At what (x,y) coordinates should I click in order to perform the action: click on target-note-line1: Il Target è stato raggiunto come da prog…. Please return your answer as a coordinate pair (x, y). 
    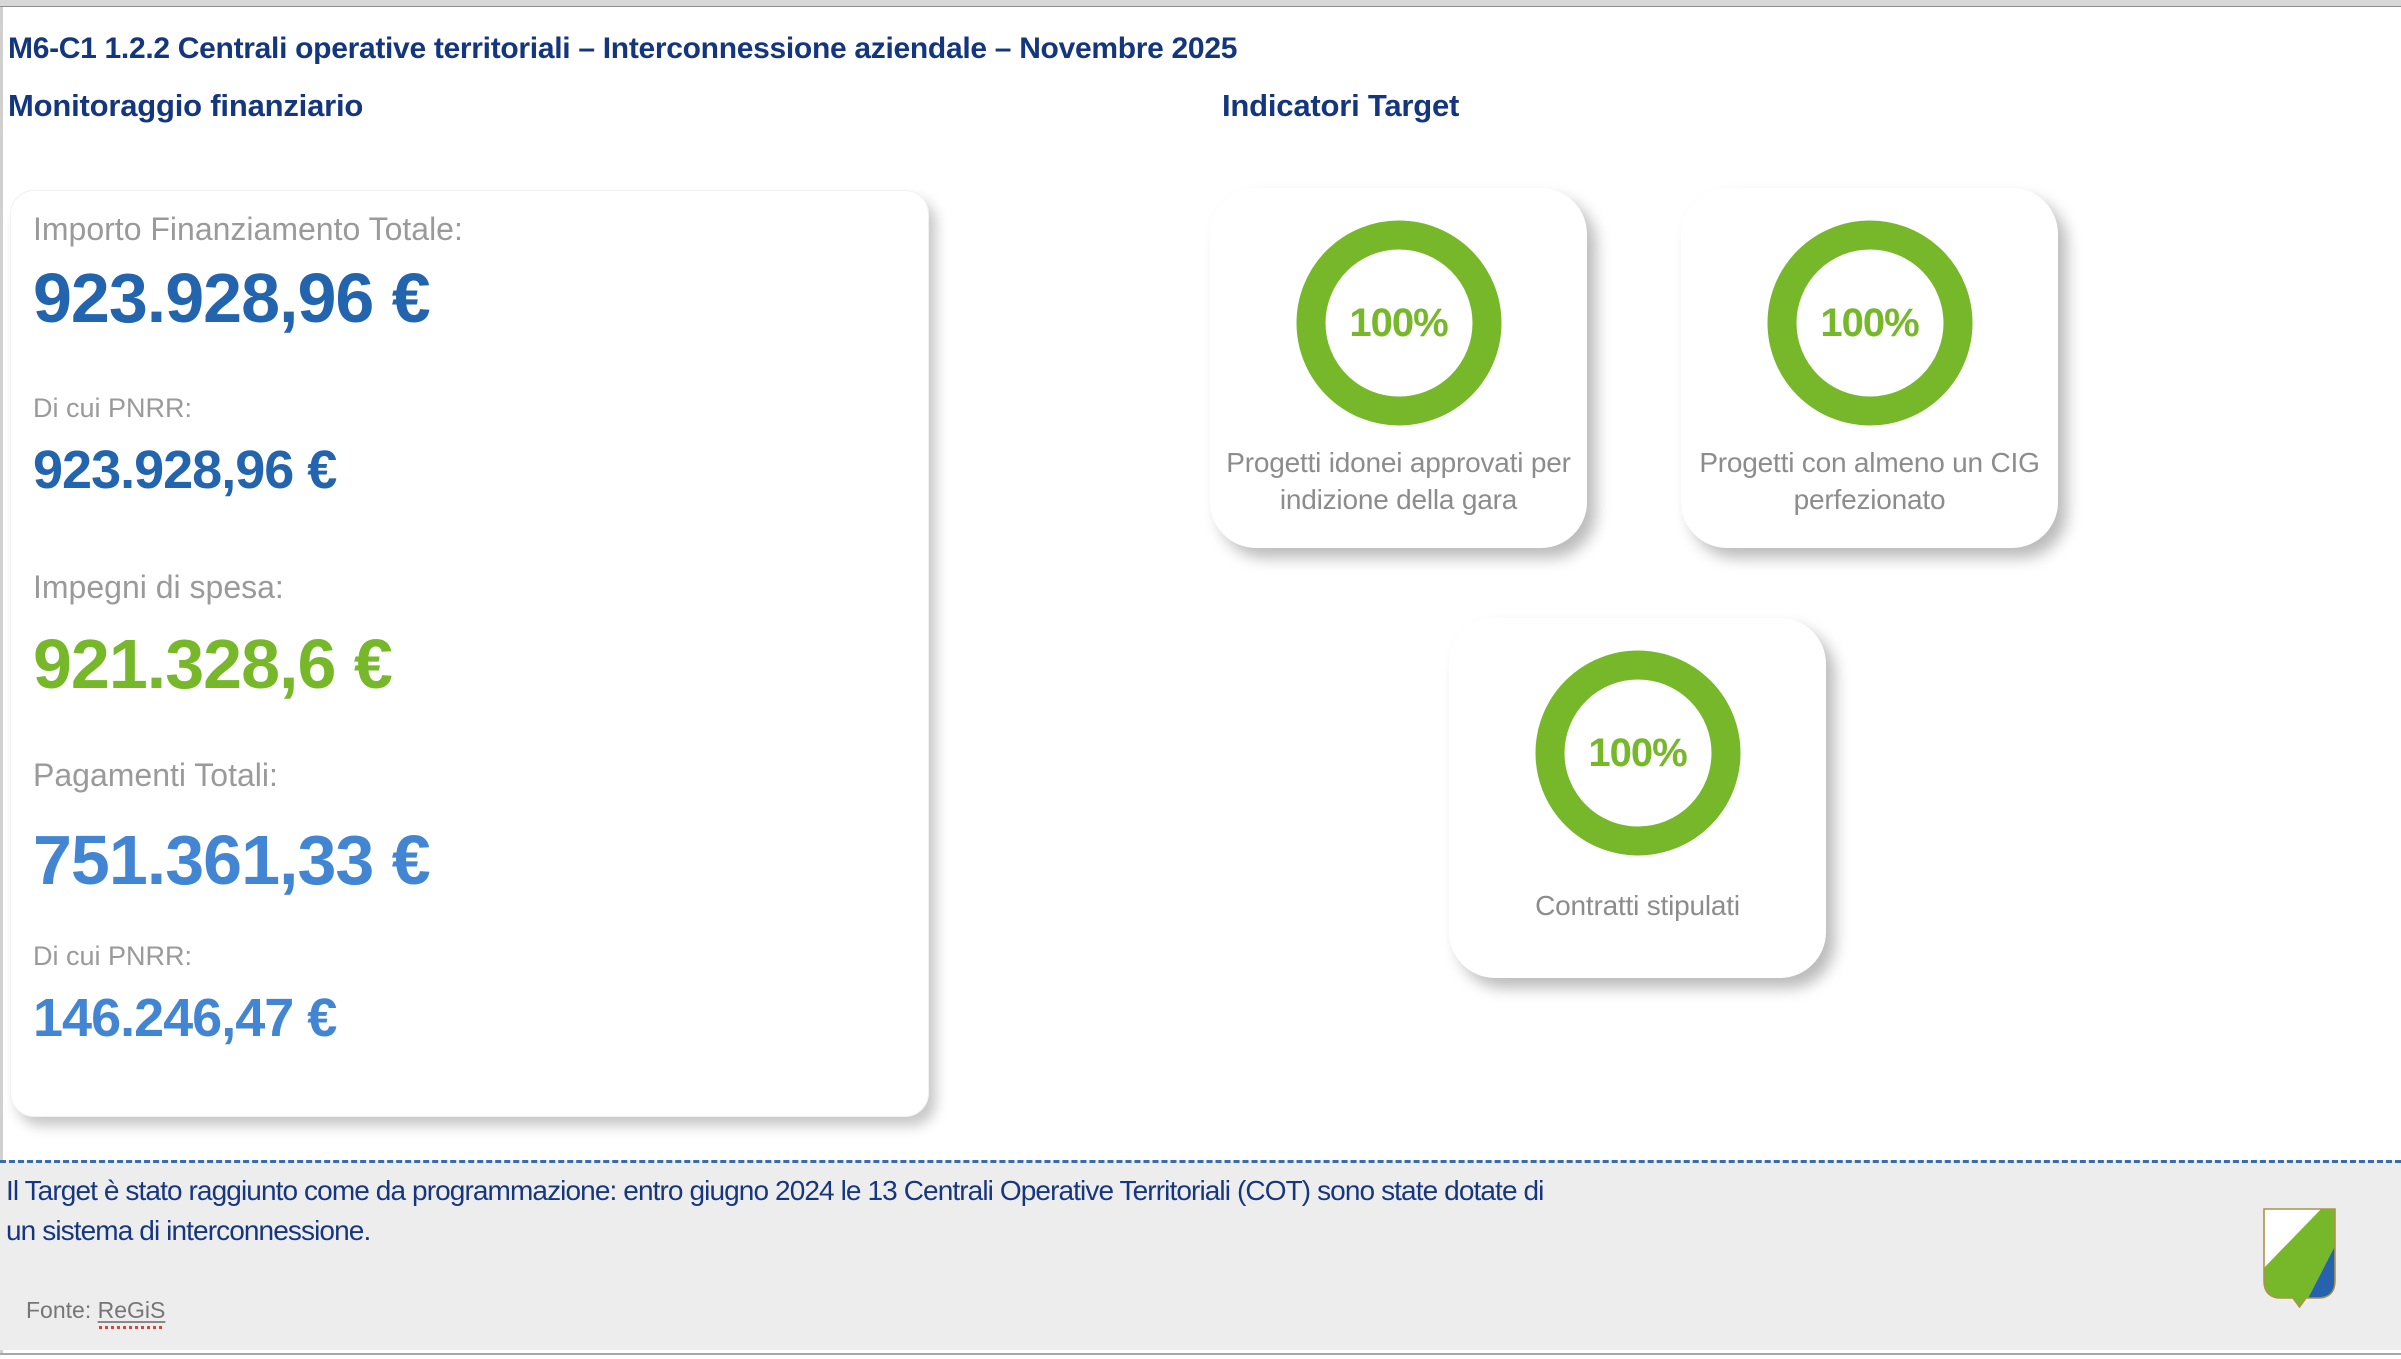
    Looking at the image, I should click on (775, 1190).